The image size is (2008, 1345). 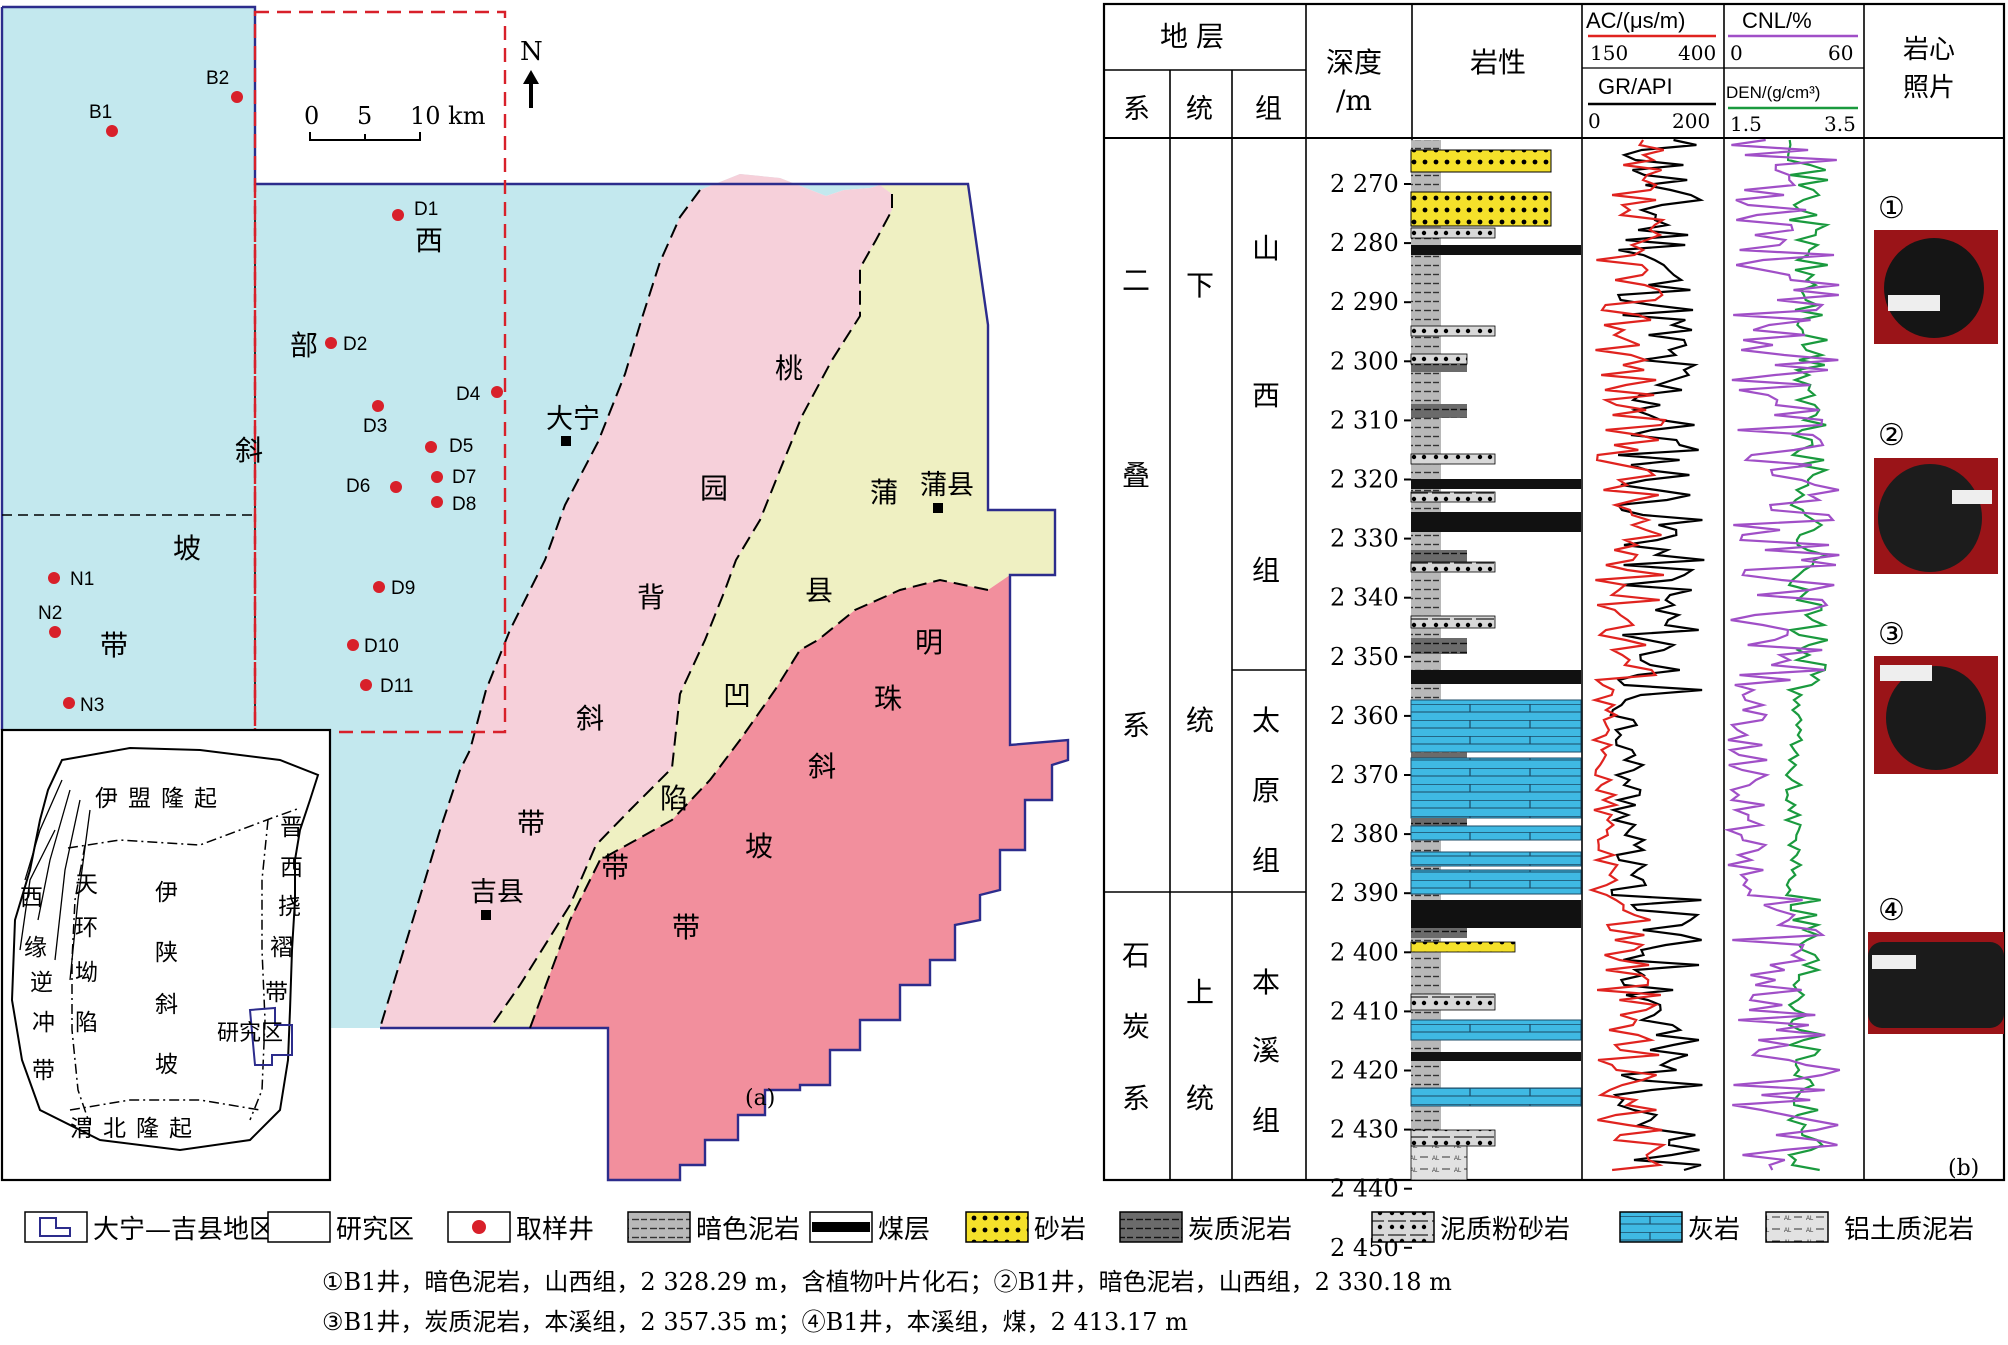 I want to click on zone-label-taoyuan-1: 桃, so click(x=789, y=368).